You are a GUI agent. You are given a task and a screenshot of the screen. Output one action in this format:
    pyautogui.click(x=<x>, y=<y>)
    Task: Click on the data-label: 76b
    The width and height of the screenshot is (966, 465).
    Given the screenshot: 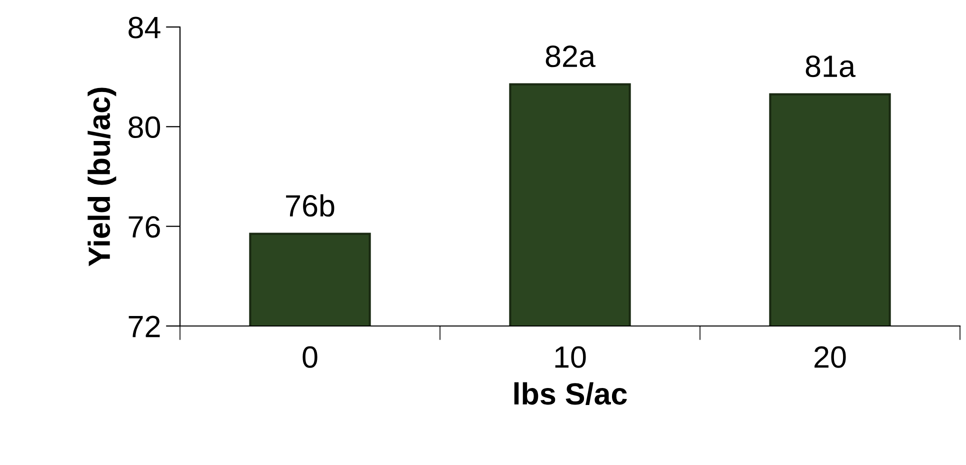 What is the action you would take?
    pyautogui.click(x=310, y=205)
    